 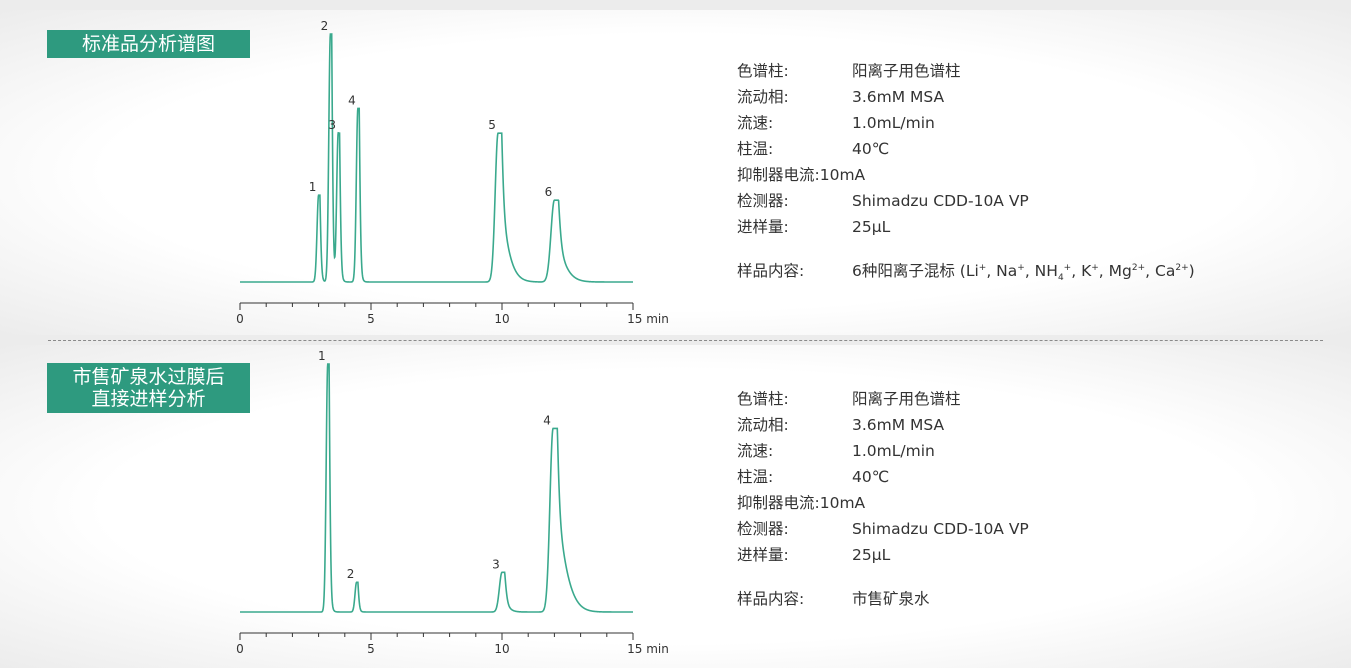 What do you see at coordinates (1081, 271) in the screenshot?
I see `sample-text: , K` at bounding box center [1081, 271].